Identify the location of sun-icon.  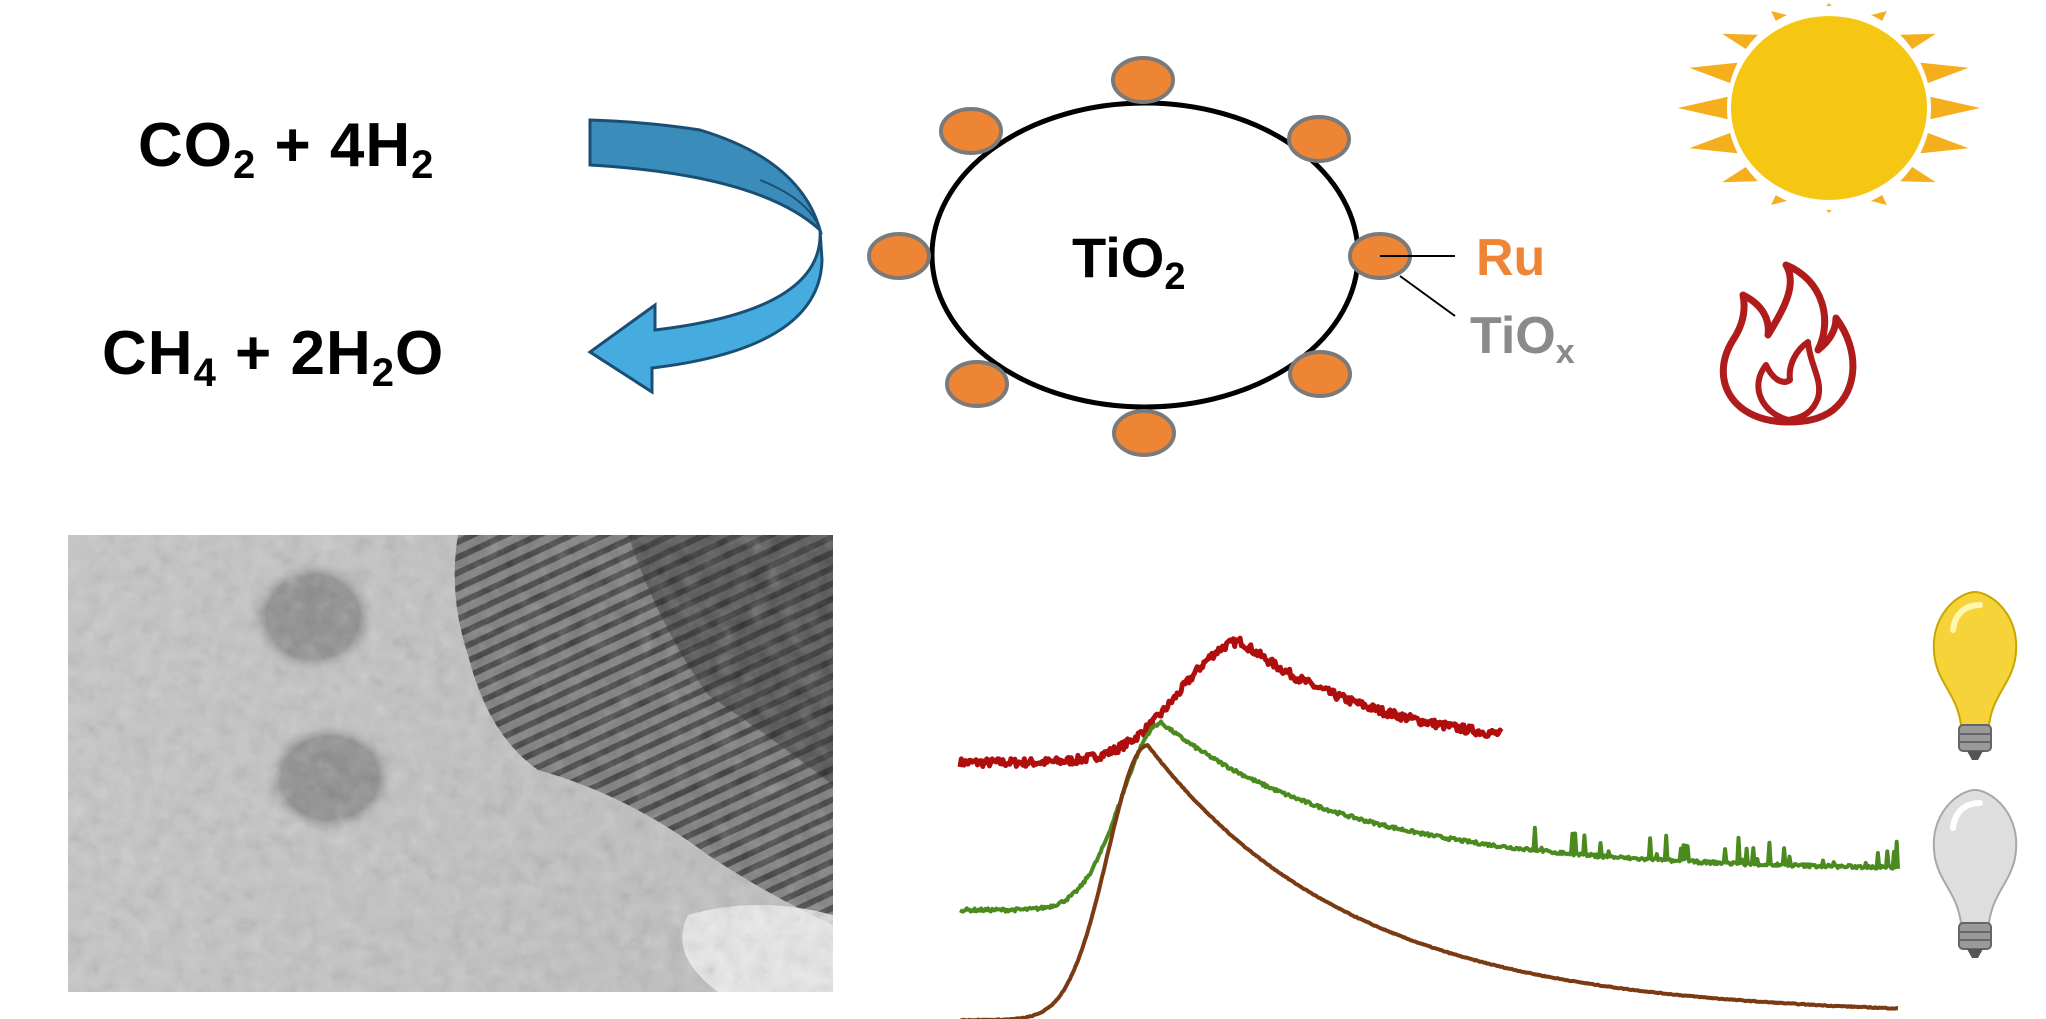
(1829, 108).